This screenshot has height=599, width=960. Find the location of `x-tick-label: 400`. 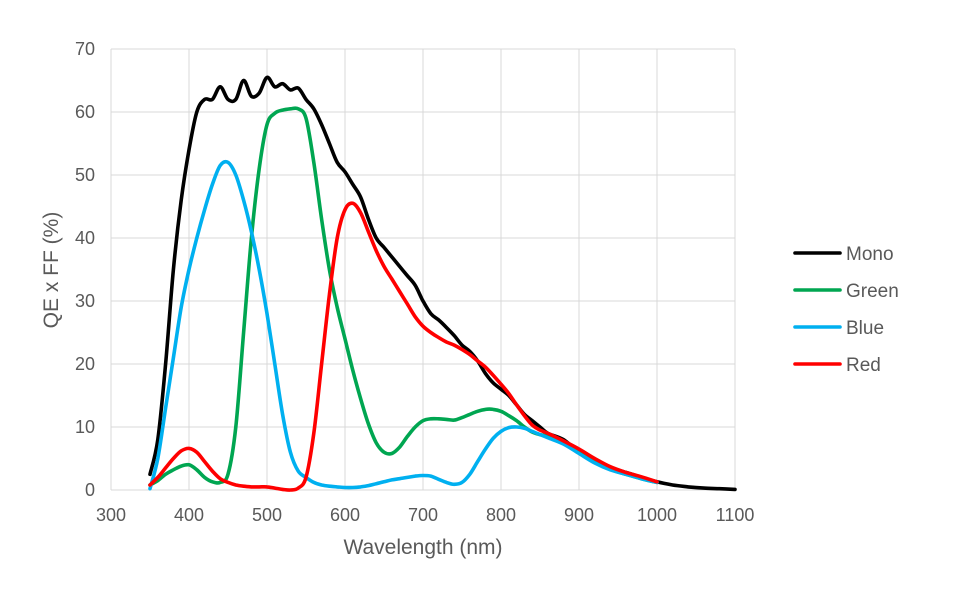

x-tick-label: 400 is located at coordinates (189, 515).